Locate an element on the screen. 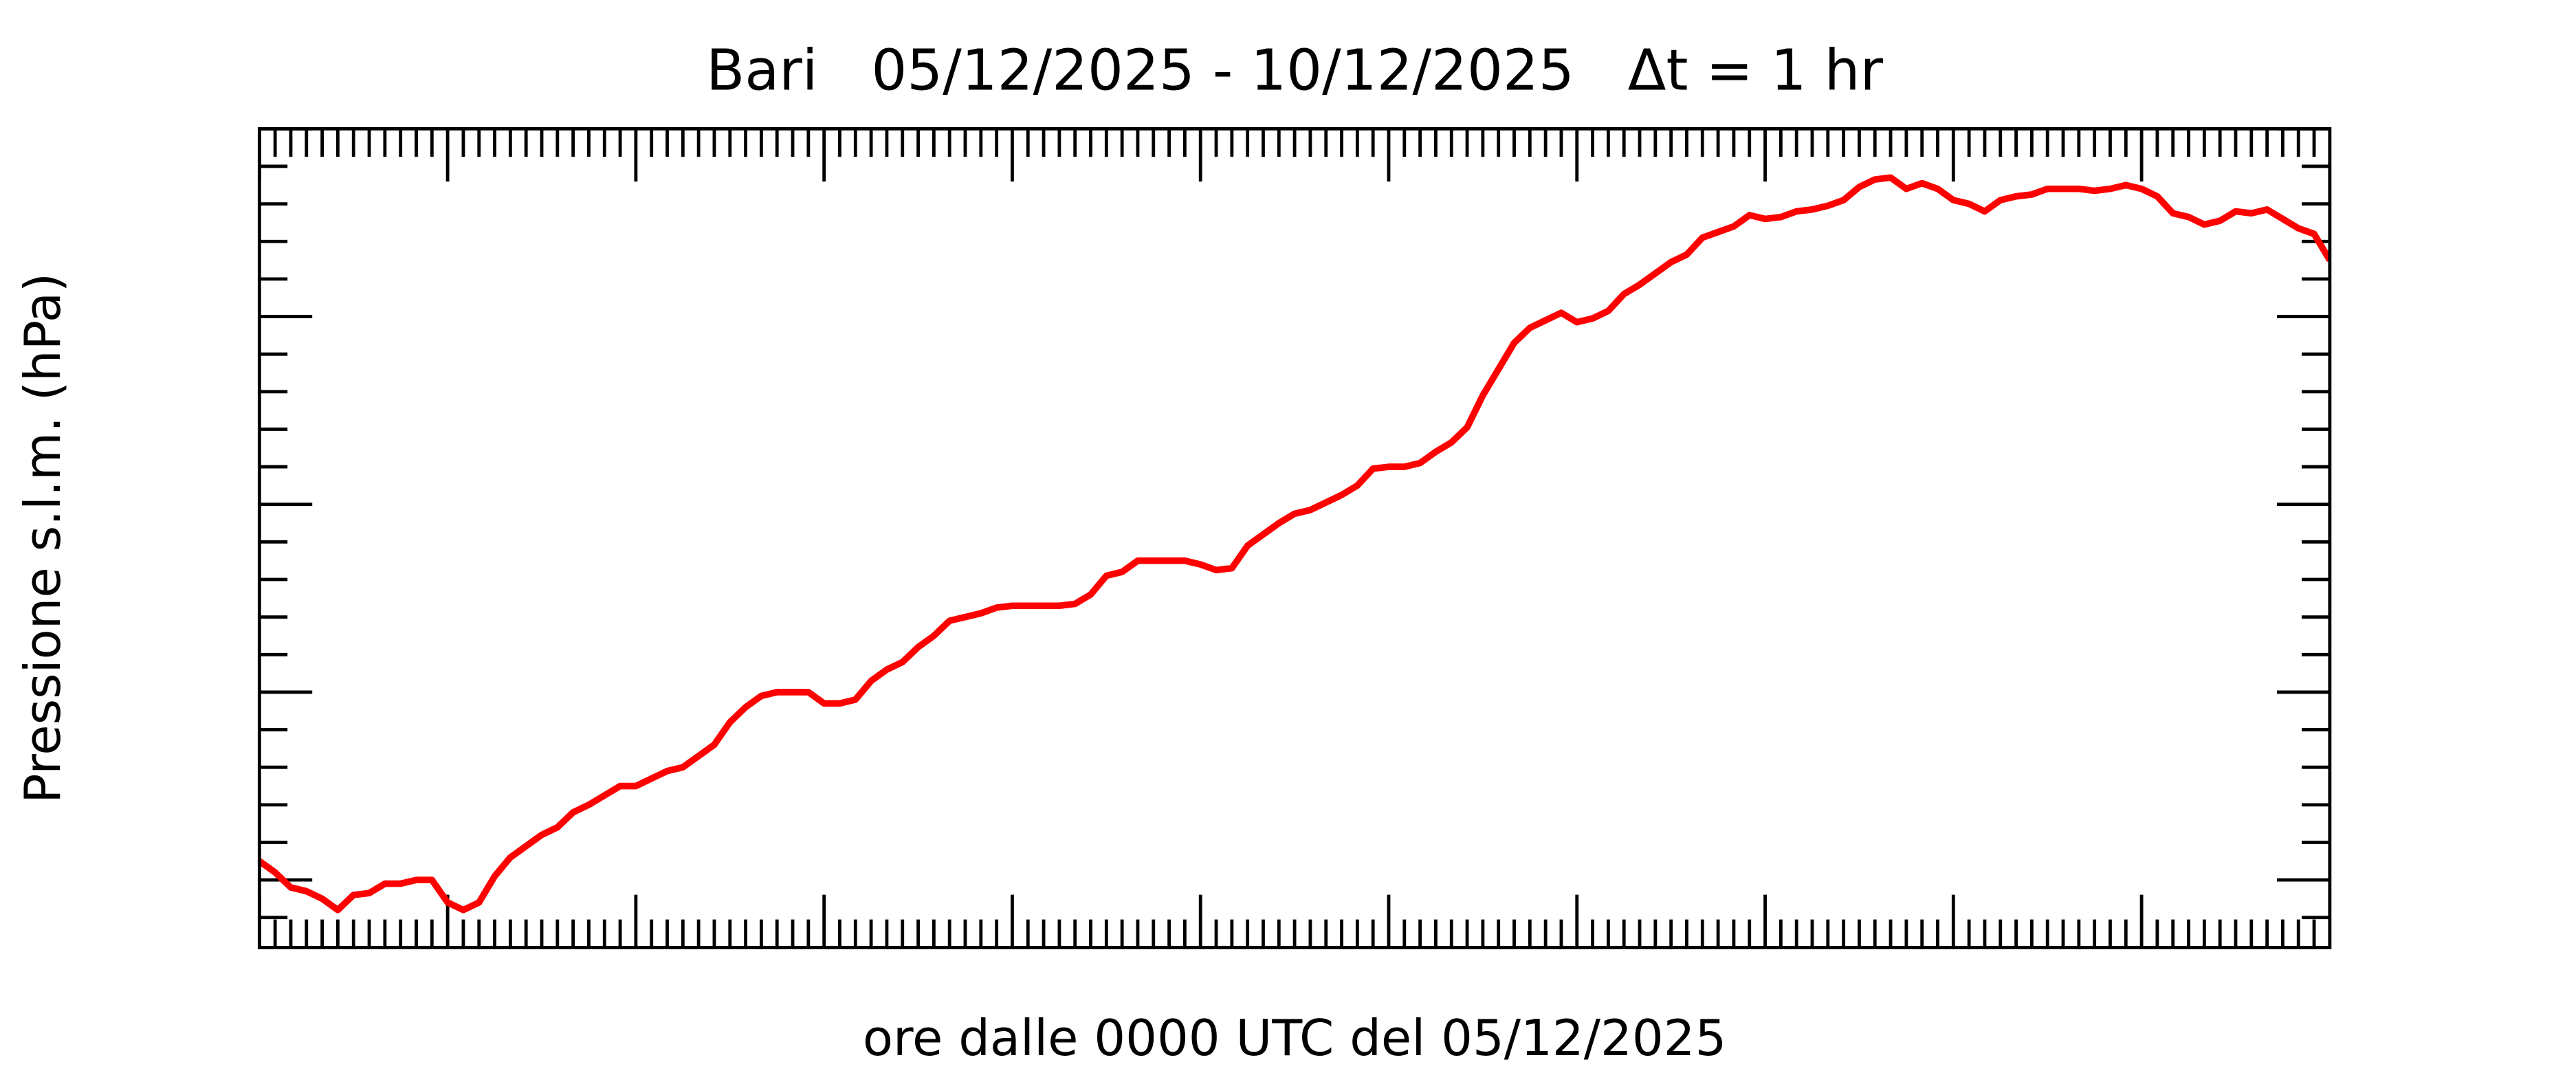 This screenshot has width=2576, height=1073. chart-title: Bari 05/12/2025 - 10/12/2025 Δt = 1 hr is located at coordinates (1294, 71).